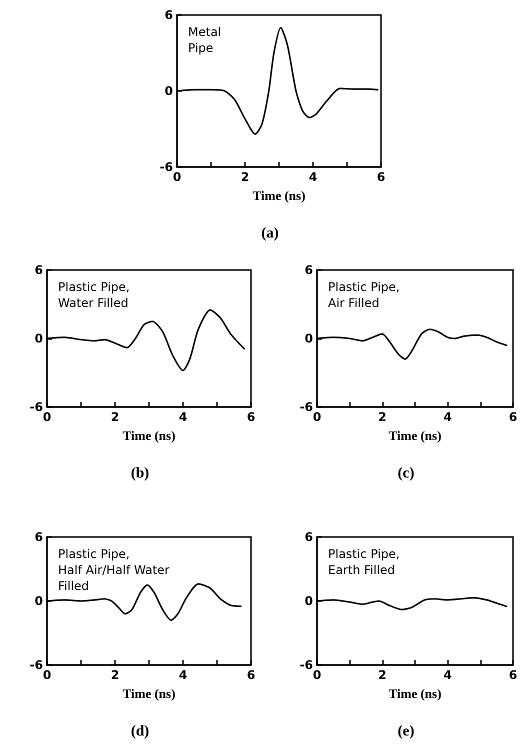  What do you see at coordinates (406, 474) in the screenshot?
I see `text: (c)` at bounding box center [406, 474].